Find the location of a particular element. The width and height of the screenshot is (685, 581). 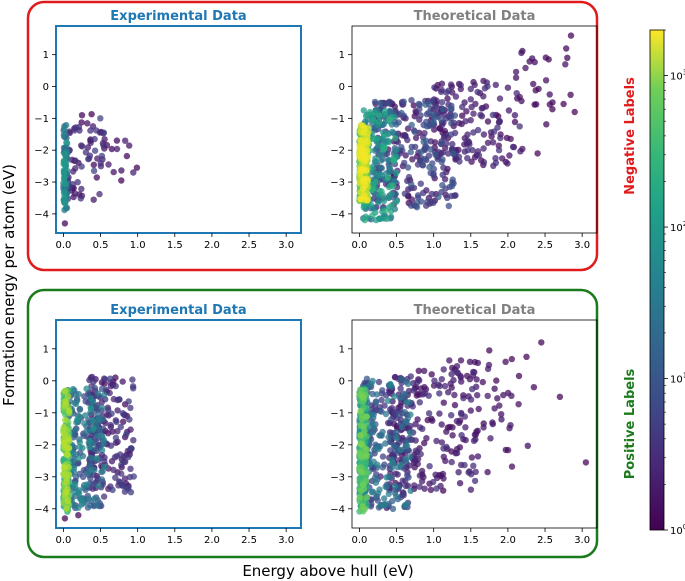

x-tick-label: 2.0 is located at coordinates (508, 540).